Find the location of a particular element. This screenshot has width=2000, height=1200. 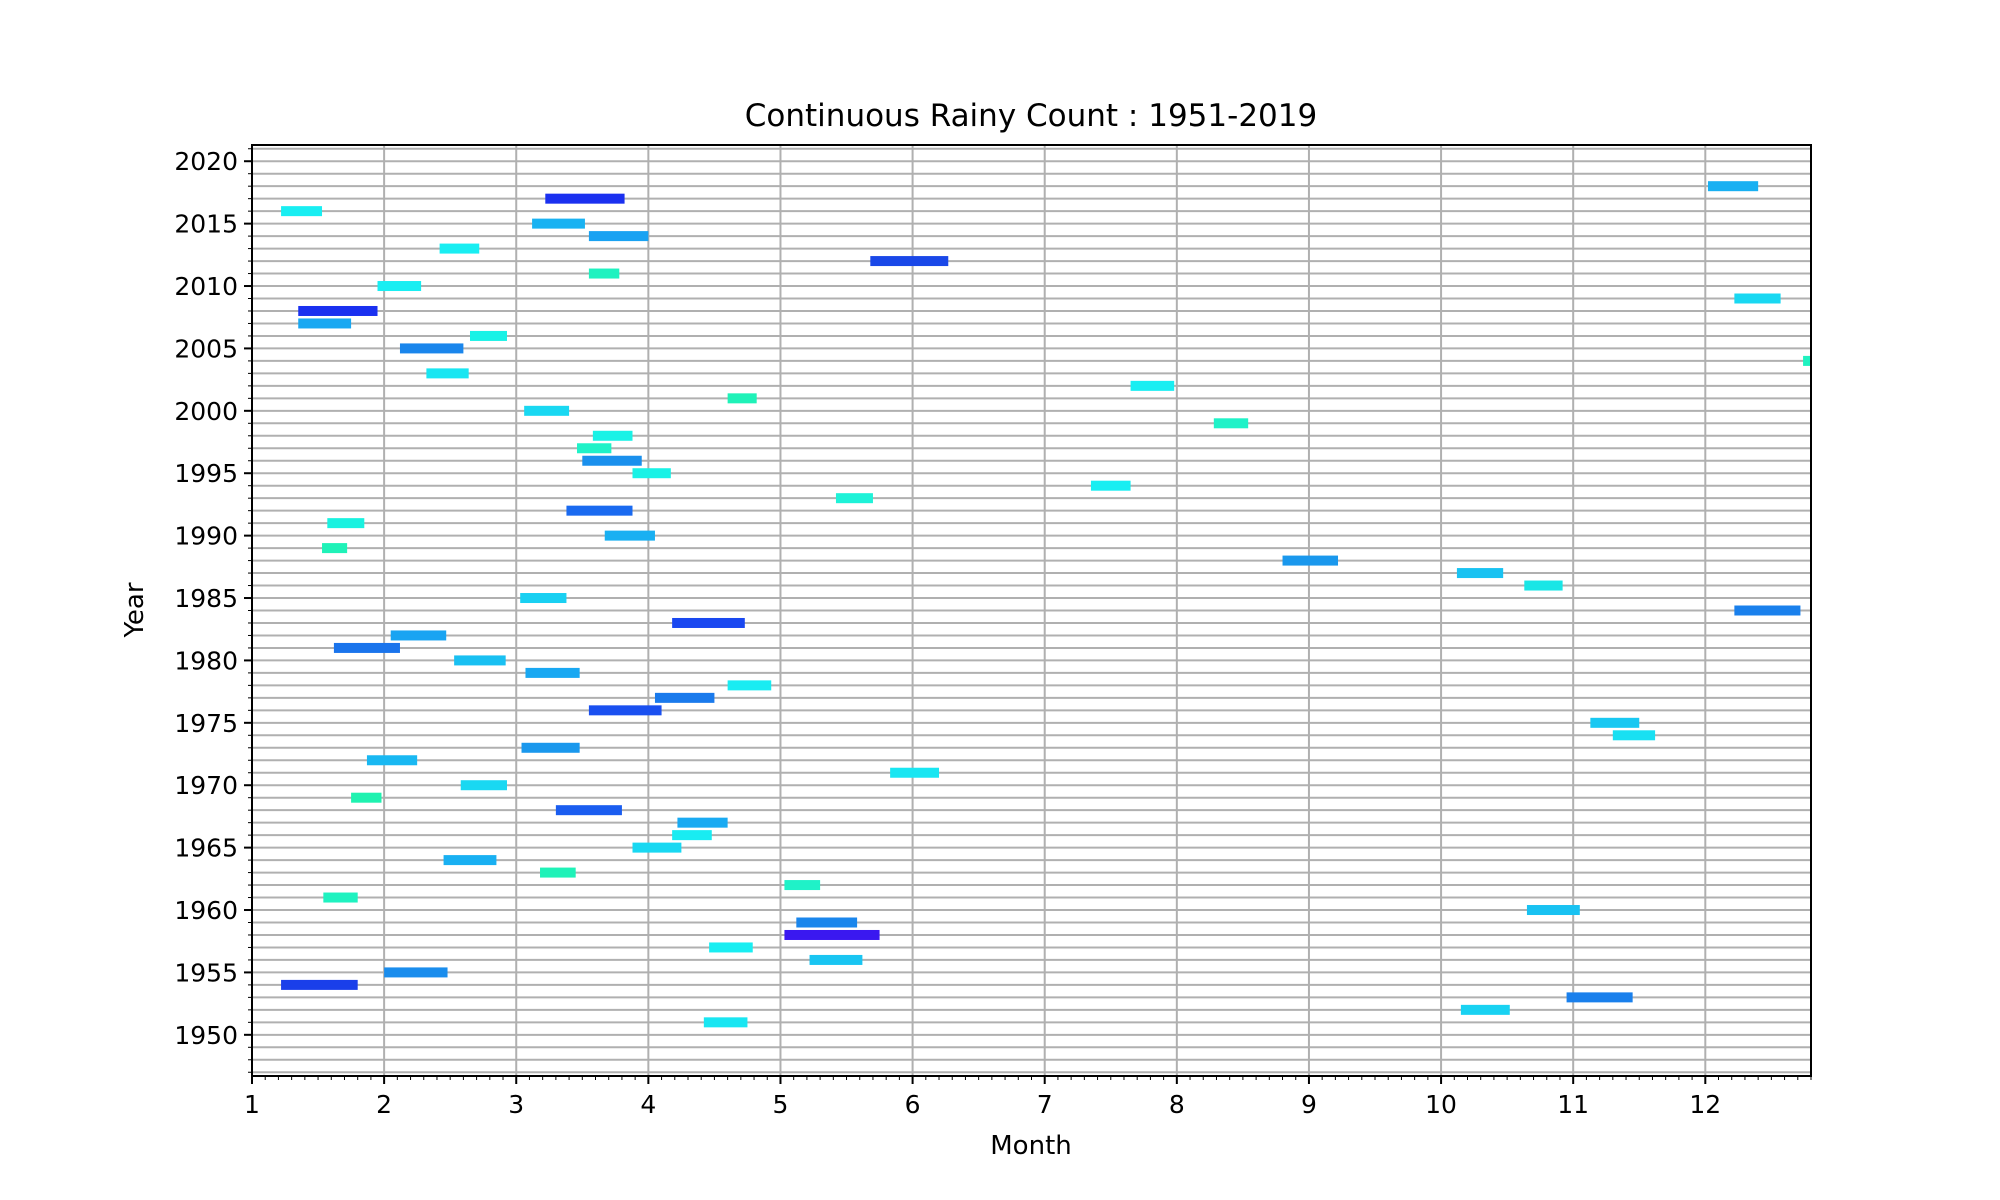

y-axis-title: Year is located at coordinates (135, 610).